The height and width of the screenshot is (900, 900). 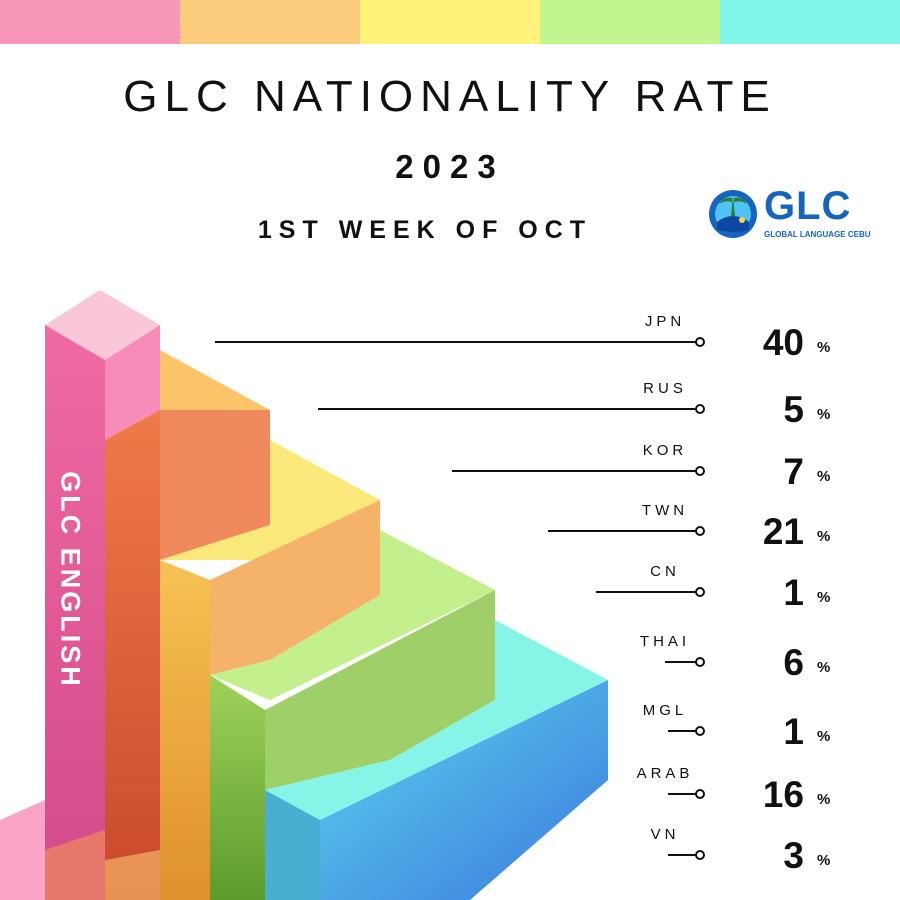 What do you see at coordinates (823, 476) in the screenshot?
I see `percent-sign-kor: %` at bounding box center [823, 476].